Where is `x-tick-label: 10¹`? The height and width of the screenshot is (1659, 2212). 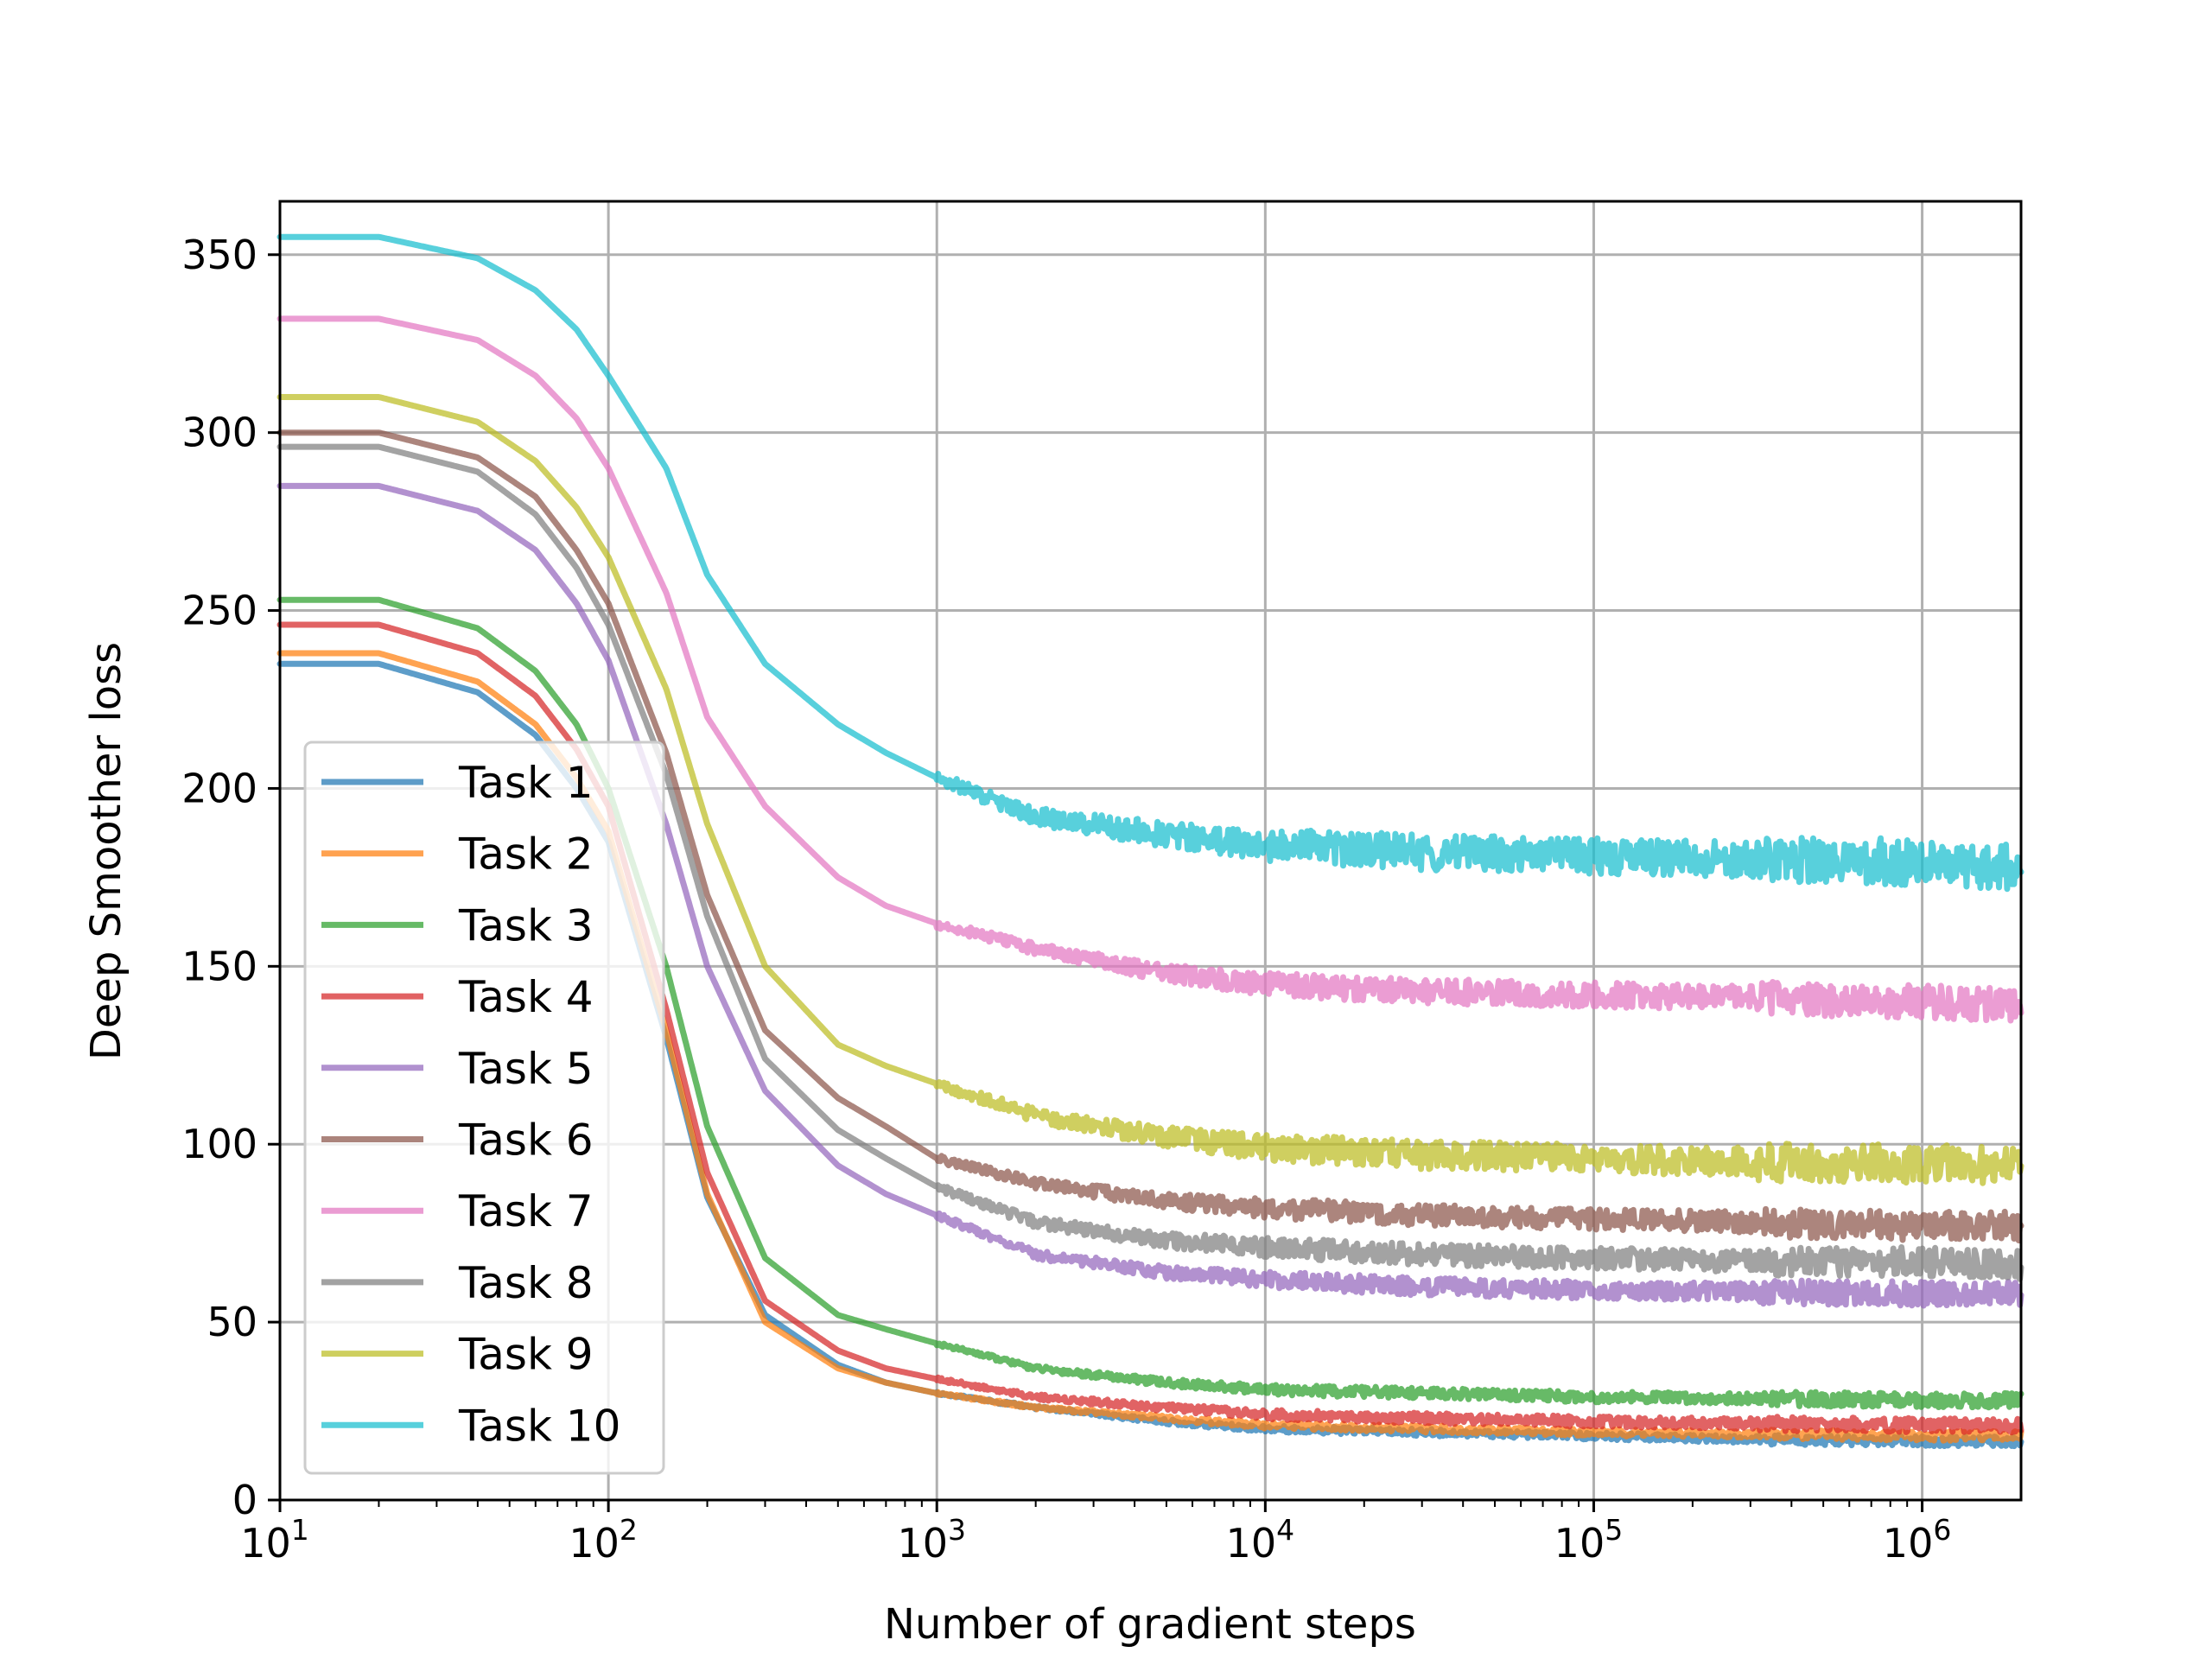 x-tick-label: 10¹ is located at coordinates (274, 1540).